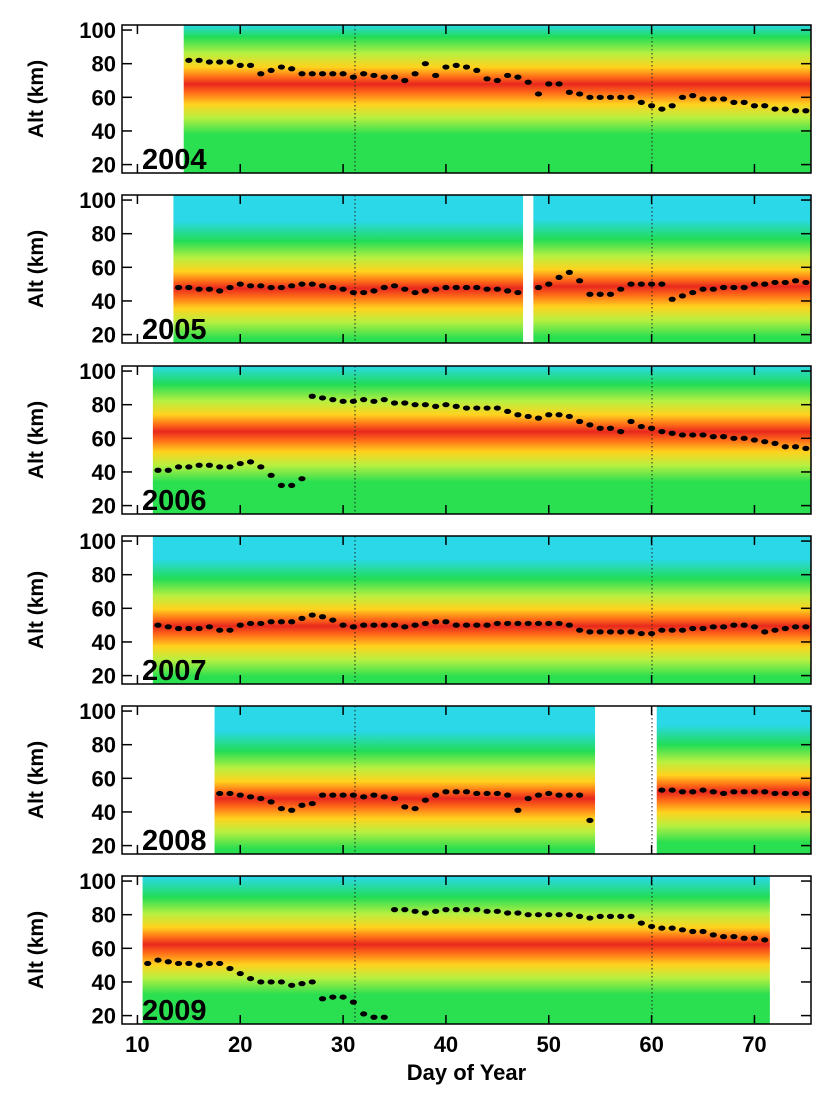  I want to click on year-label: 2004, so click(174, 160).